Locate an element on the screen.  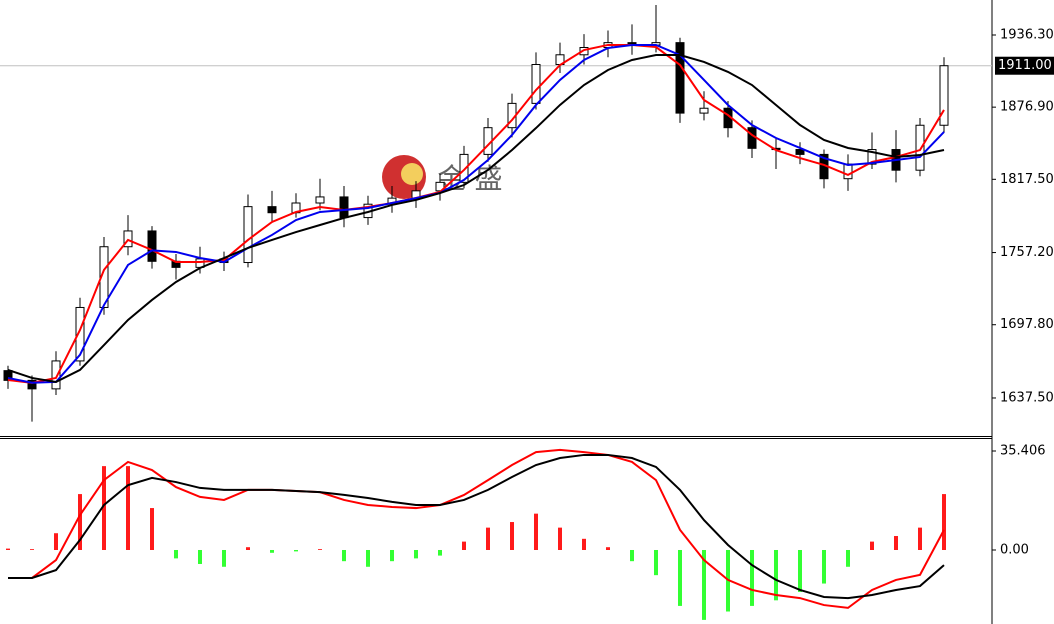
y-tick-label: 35.406 is located at coordinates (1023, 451).